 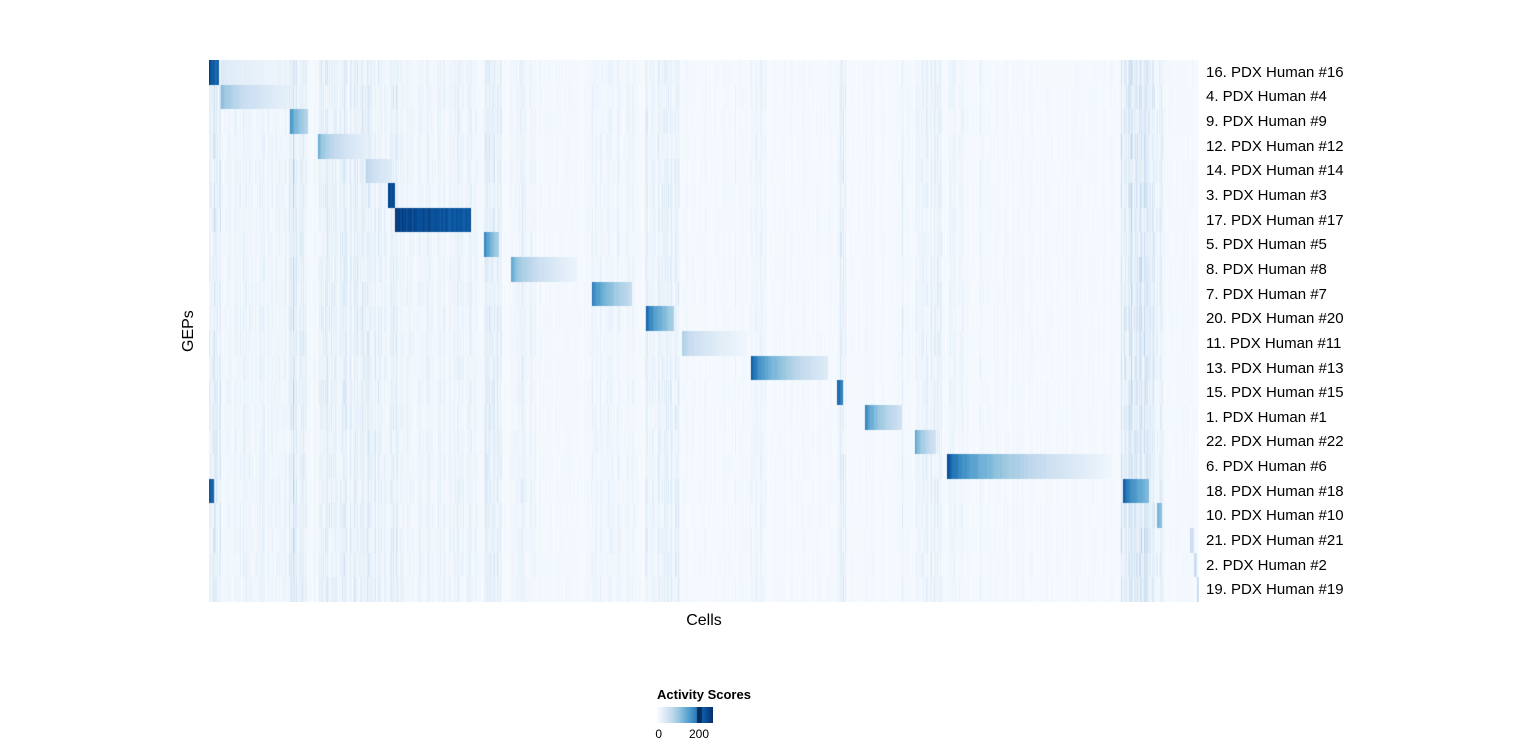 What do you see at coordinates (1274, 343) in the screenshot?
I see `row-label: 11. PDX Human #11` at bounding box center [1274, 343].